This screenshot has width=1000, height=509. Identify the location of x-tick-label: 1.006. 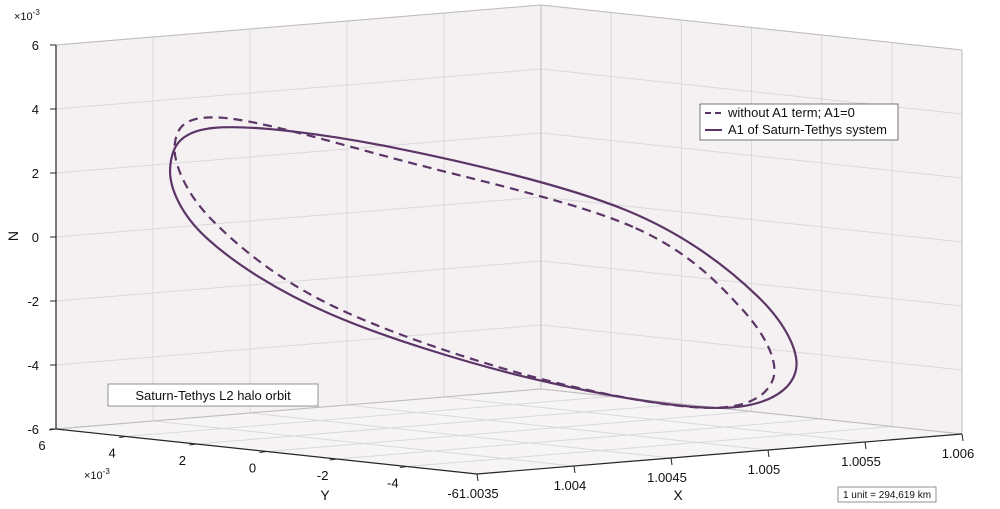
(958, 453).